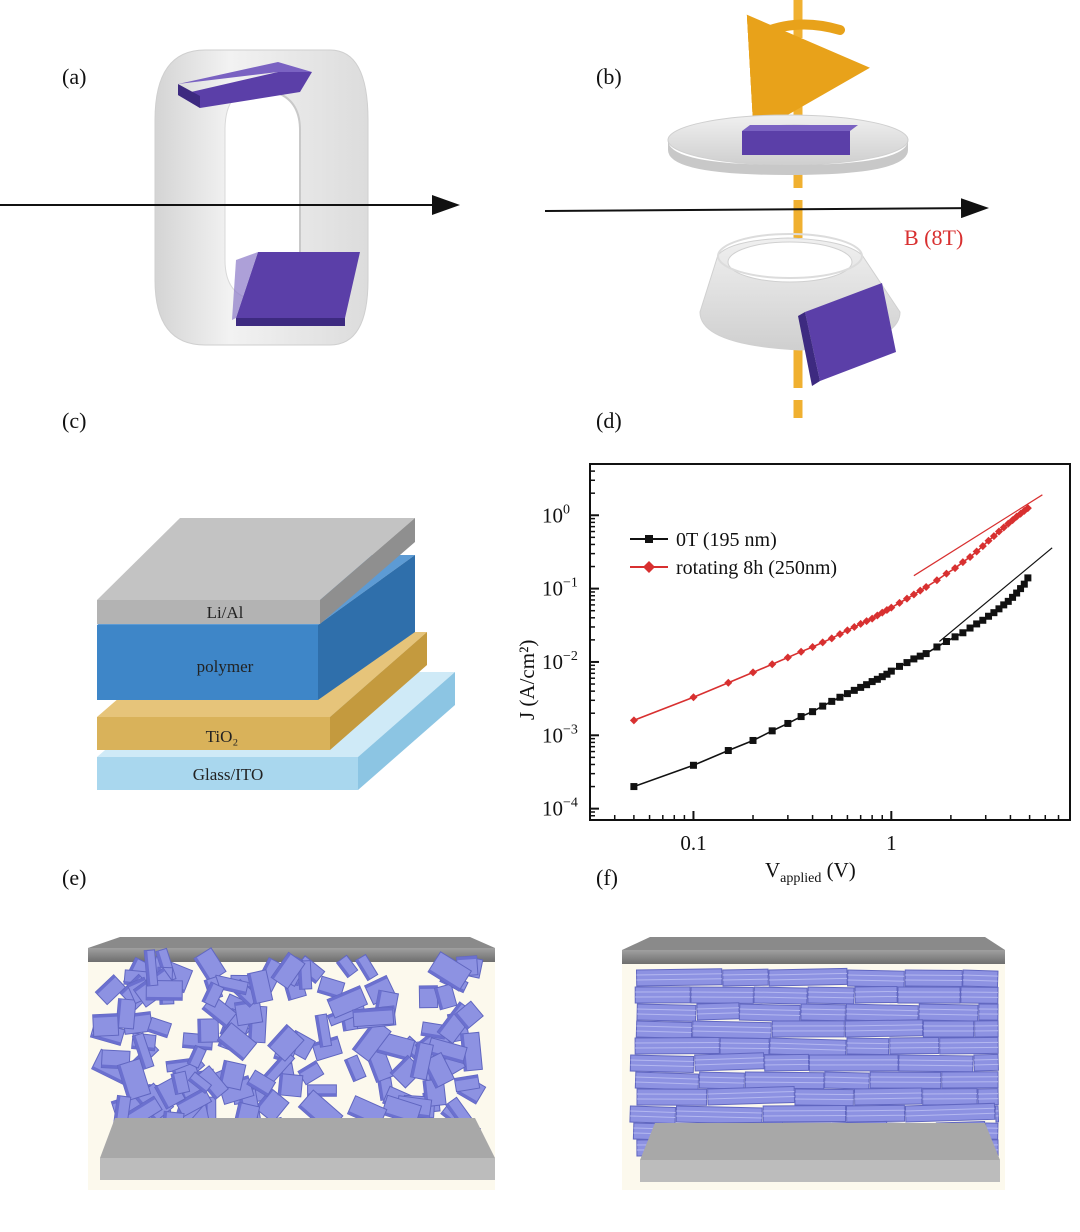 The width and height of the screenshot is (1080, 1232). Describe the element at coordinates (726, 540) in the screenshot. I see `legend-label-0t: 0T (195 nm)` at that location.